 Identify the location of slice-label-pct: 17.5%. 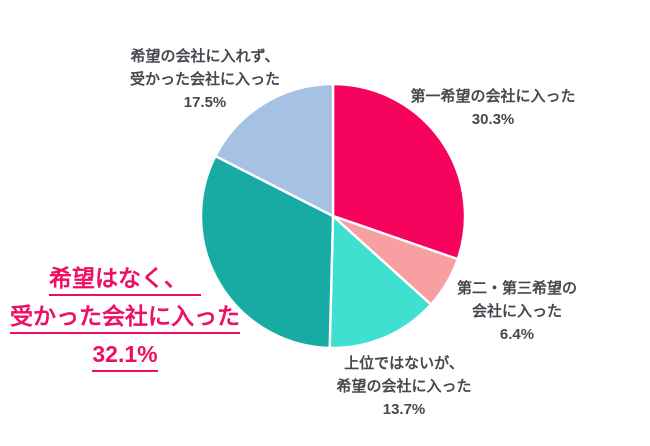
(205, 102).